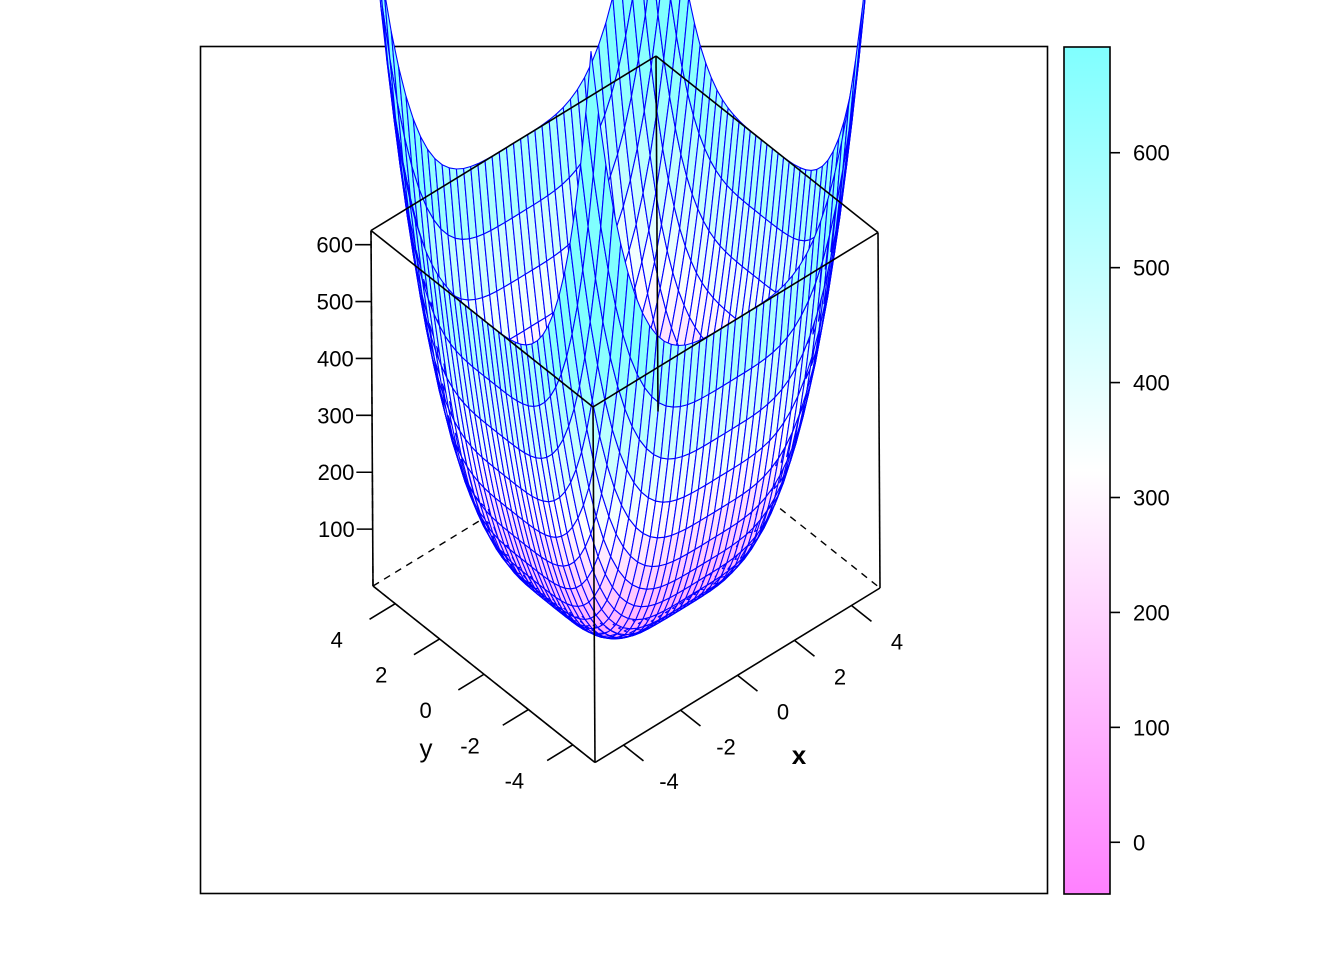 This screenshot has height=960, width=1344. I want to click on y-tick-label: -4, so click(515, 781).